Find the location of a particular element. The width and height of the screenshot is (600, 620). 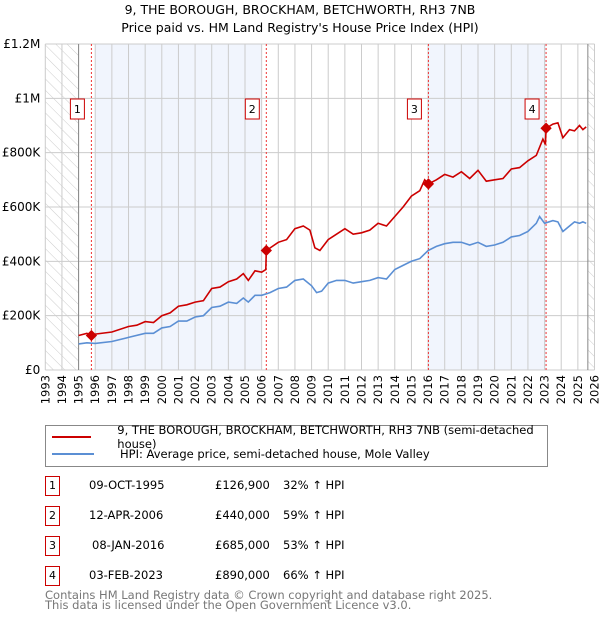

sale-label: 3 is located at coordinates (414, 109).